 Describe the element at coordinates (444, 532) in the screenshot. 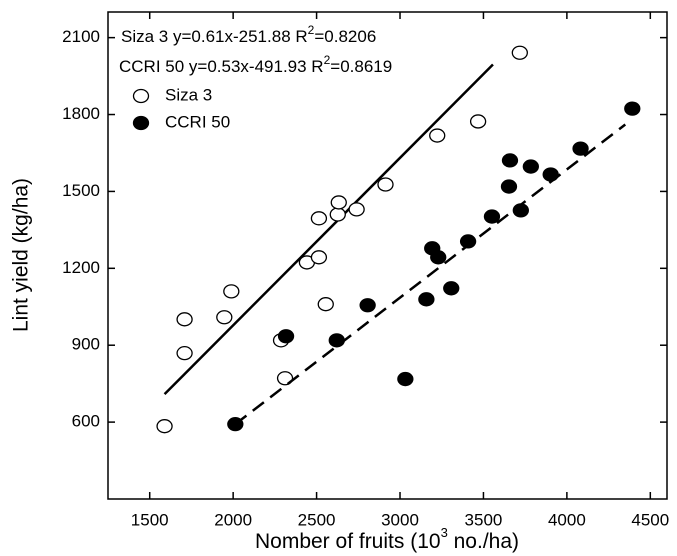

I see `x-label-sup: 3` at that location.